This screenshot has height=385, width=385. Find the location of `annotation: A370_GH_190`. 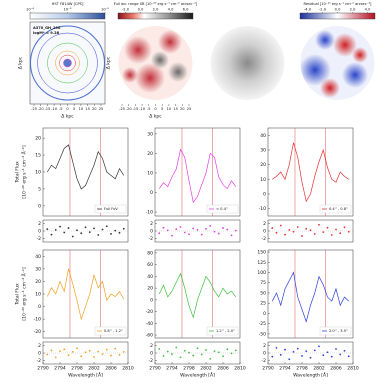

annotation: A370_GH_190 is located at coordinates (47, 28).